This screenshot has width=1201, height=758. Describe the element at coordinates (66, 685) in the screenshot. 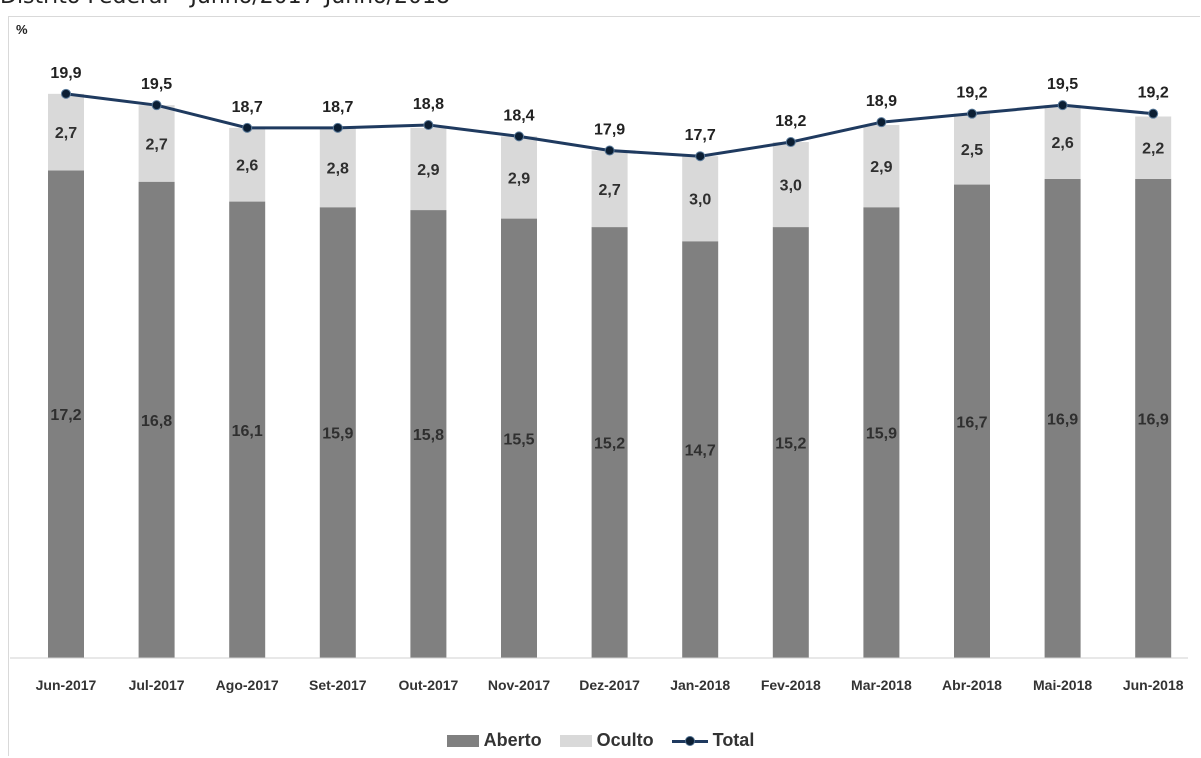

I see `x-tick-label: Jun-2017` at that location.